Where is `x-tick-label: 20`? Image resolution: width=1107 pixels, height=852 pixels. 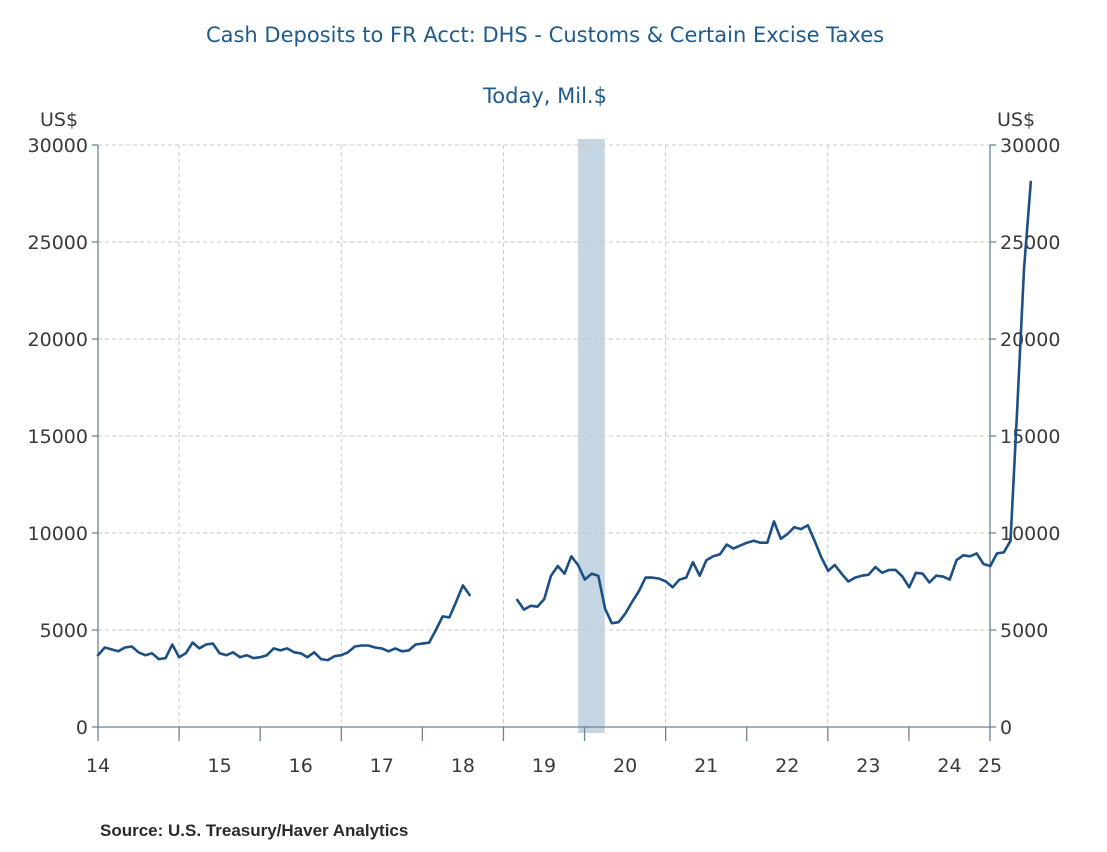 x-tick-label: 20 is located at coordinates (625, 766).